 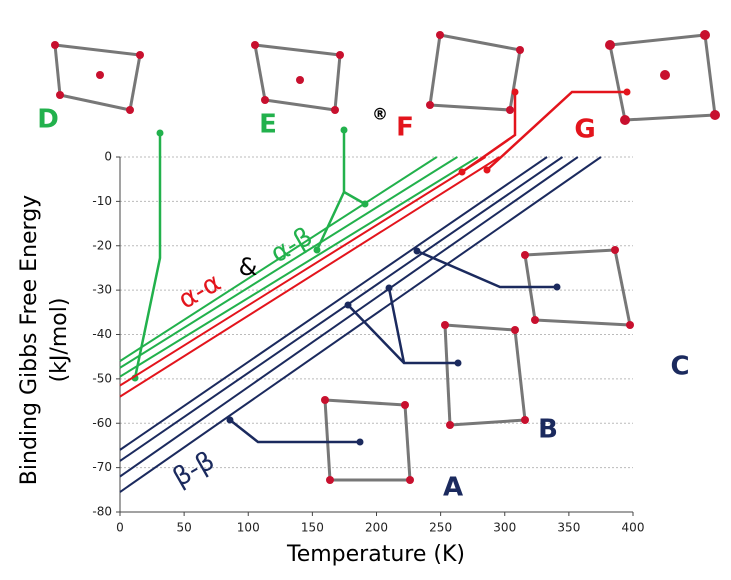 What do you see at coordinates (568, 528) in the screenshot?
I see `x-tick-label: 350` at bounding box center [568, 528].